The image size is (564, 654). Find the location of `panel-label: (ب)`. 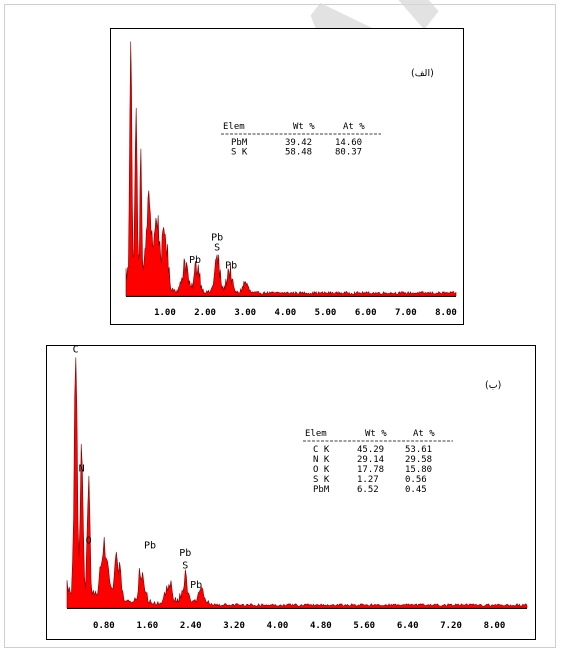

panel-label: (ب) is located at coordinates (493, 385).